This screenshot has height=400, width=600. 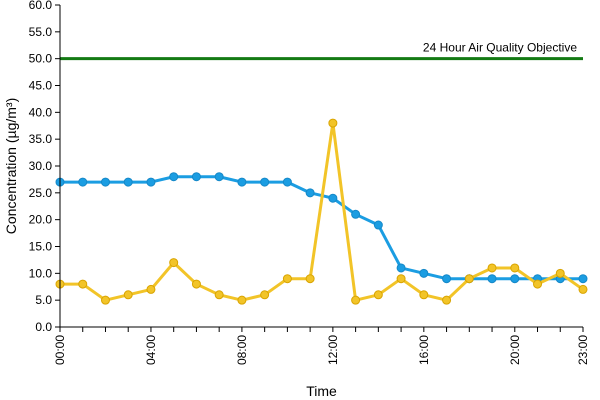 What do you see at coordinates (41, 166) in the screenshot?
I see `y-tick-label: 30.0` at bounding box center [41, 166].